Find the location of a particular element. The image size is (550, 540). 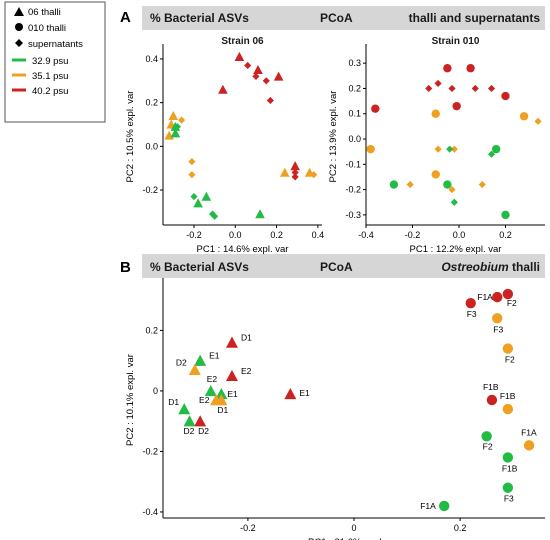

plot-title: Strain 06 is located at coordinates (242, 41).